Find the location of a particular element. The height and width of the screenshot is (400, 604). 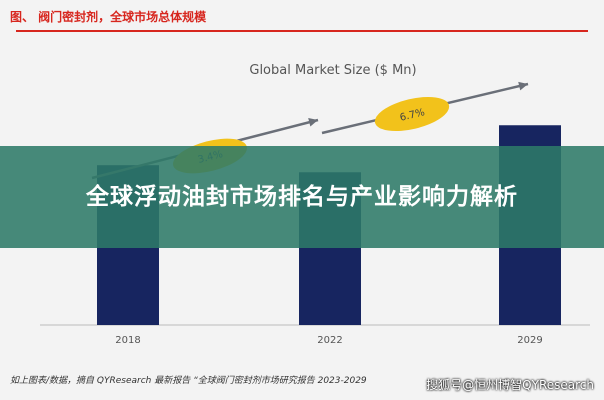

header-divider is located at coordinates (302, 31).